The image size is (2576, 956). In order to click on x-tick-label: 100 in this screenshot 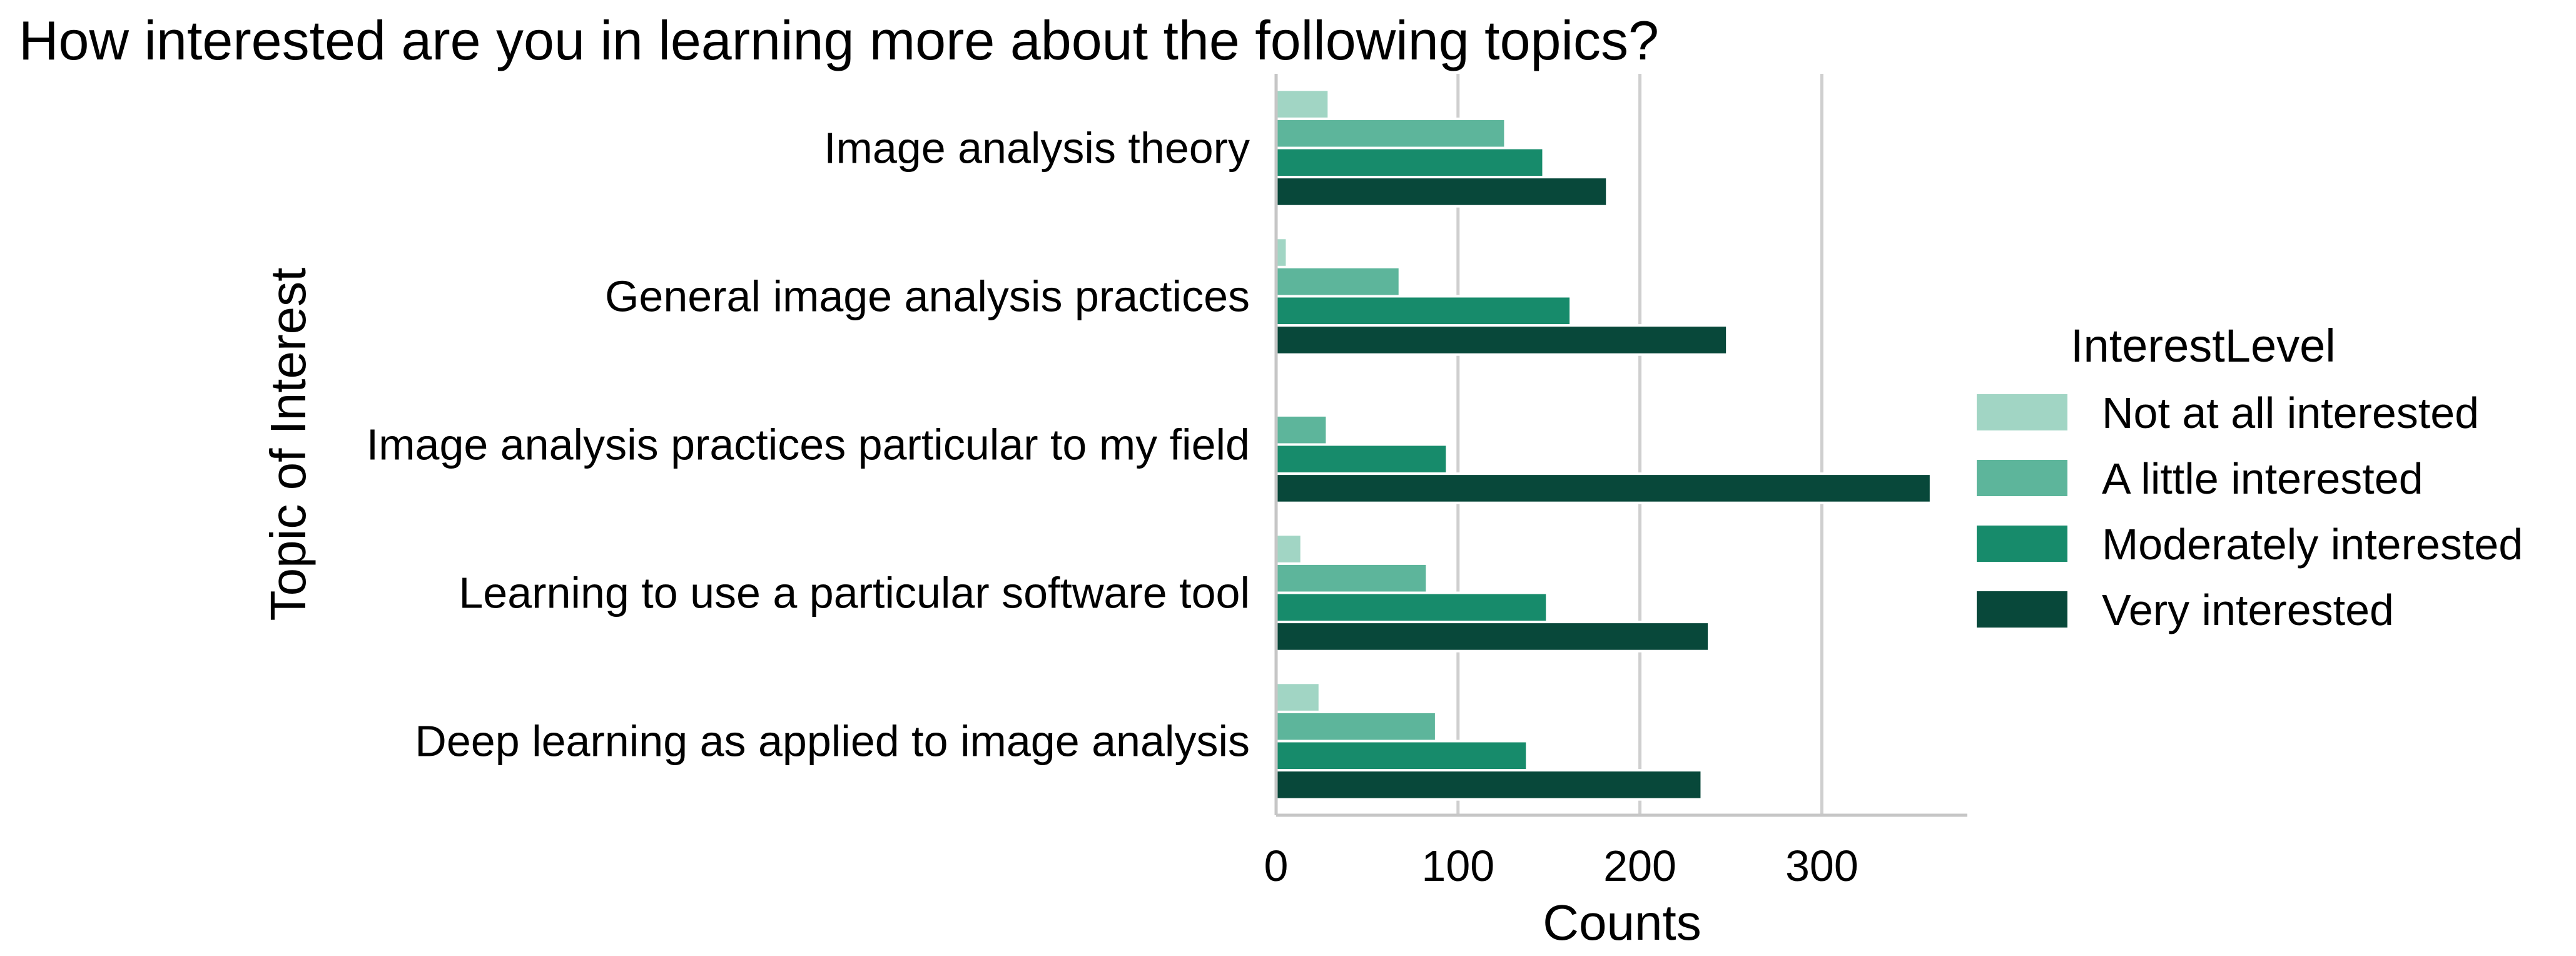, I will do `click(1457, 866)`.